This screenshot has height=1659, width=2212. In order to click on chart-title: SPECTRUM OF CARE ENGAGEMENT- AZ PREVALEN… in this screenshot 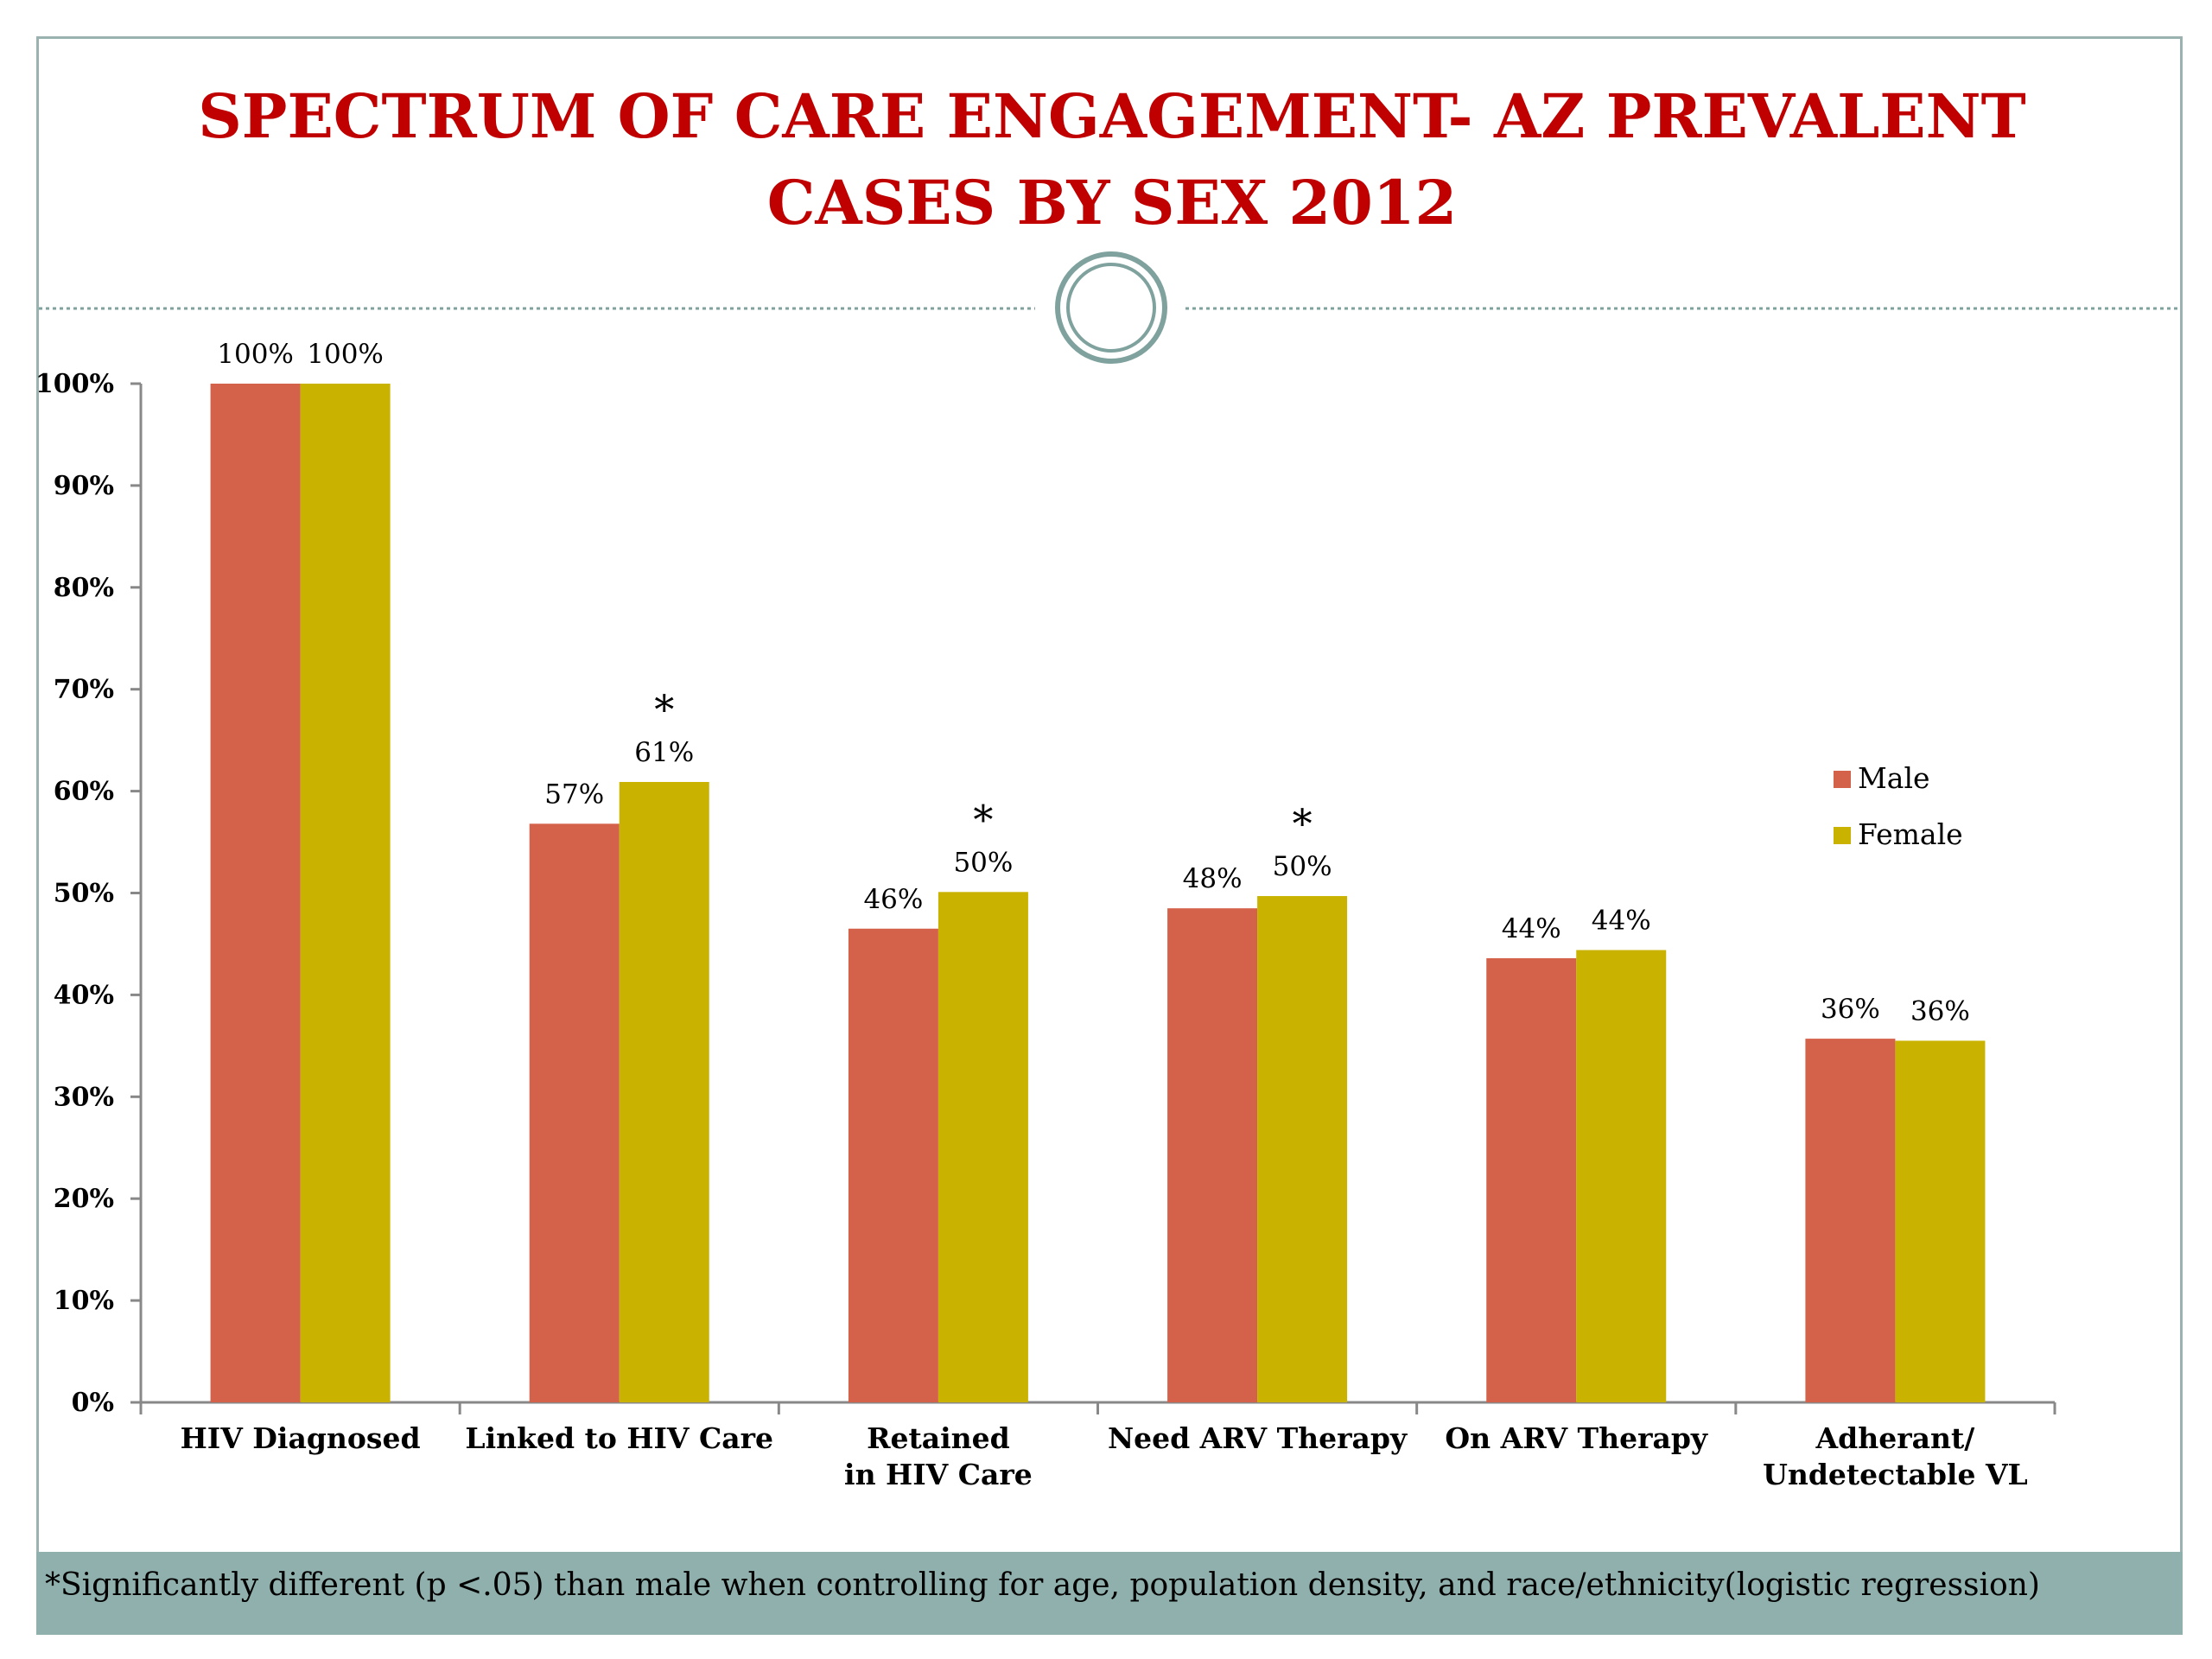, I will do `click(1112, 159)`.